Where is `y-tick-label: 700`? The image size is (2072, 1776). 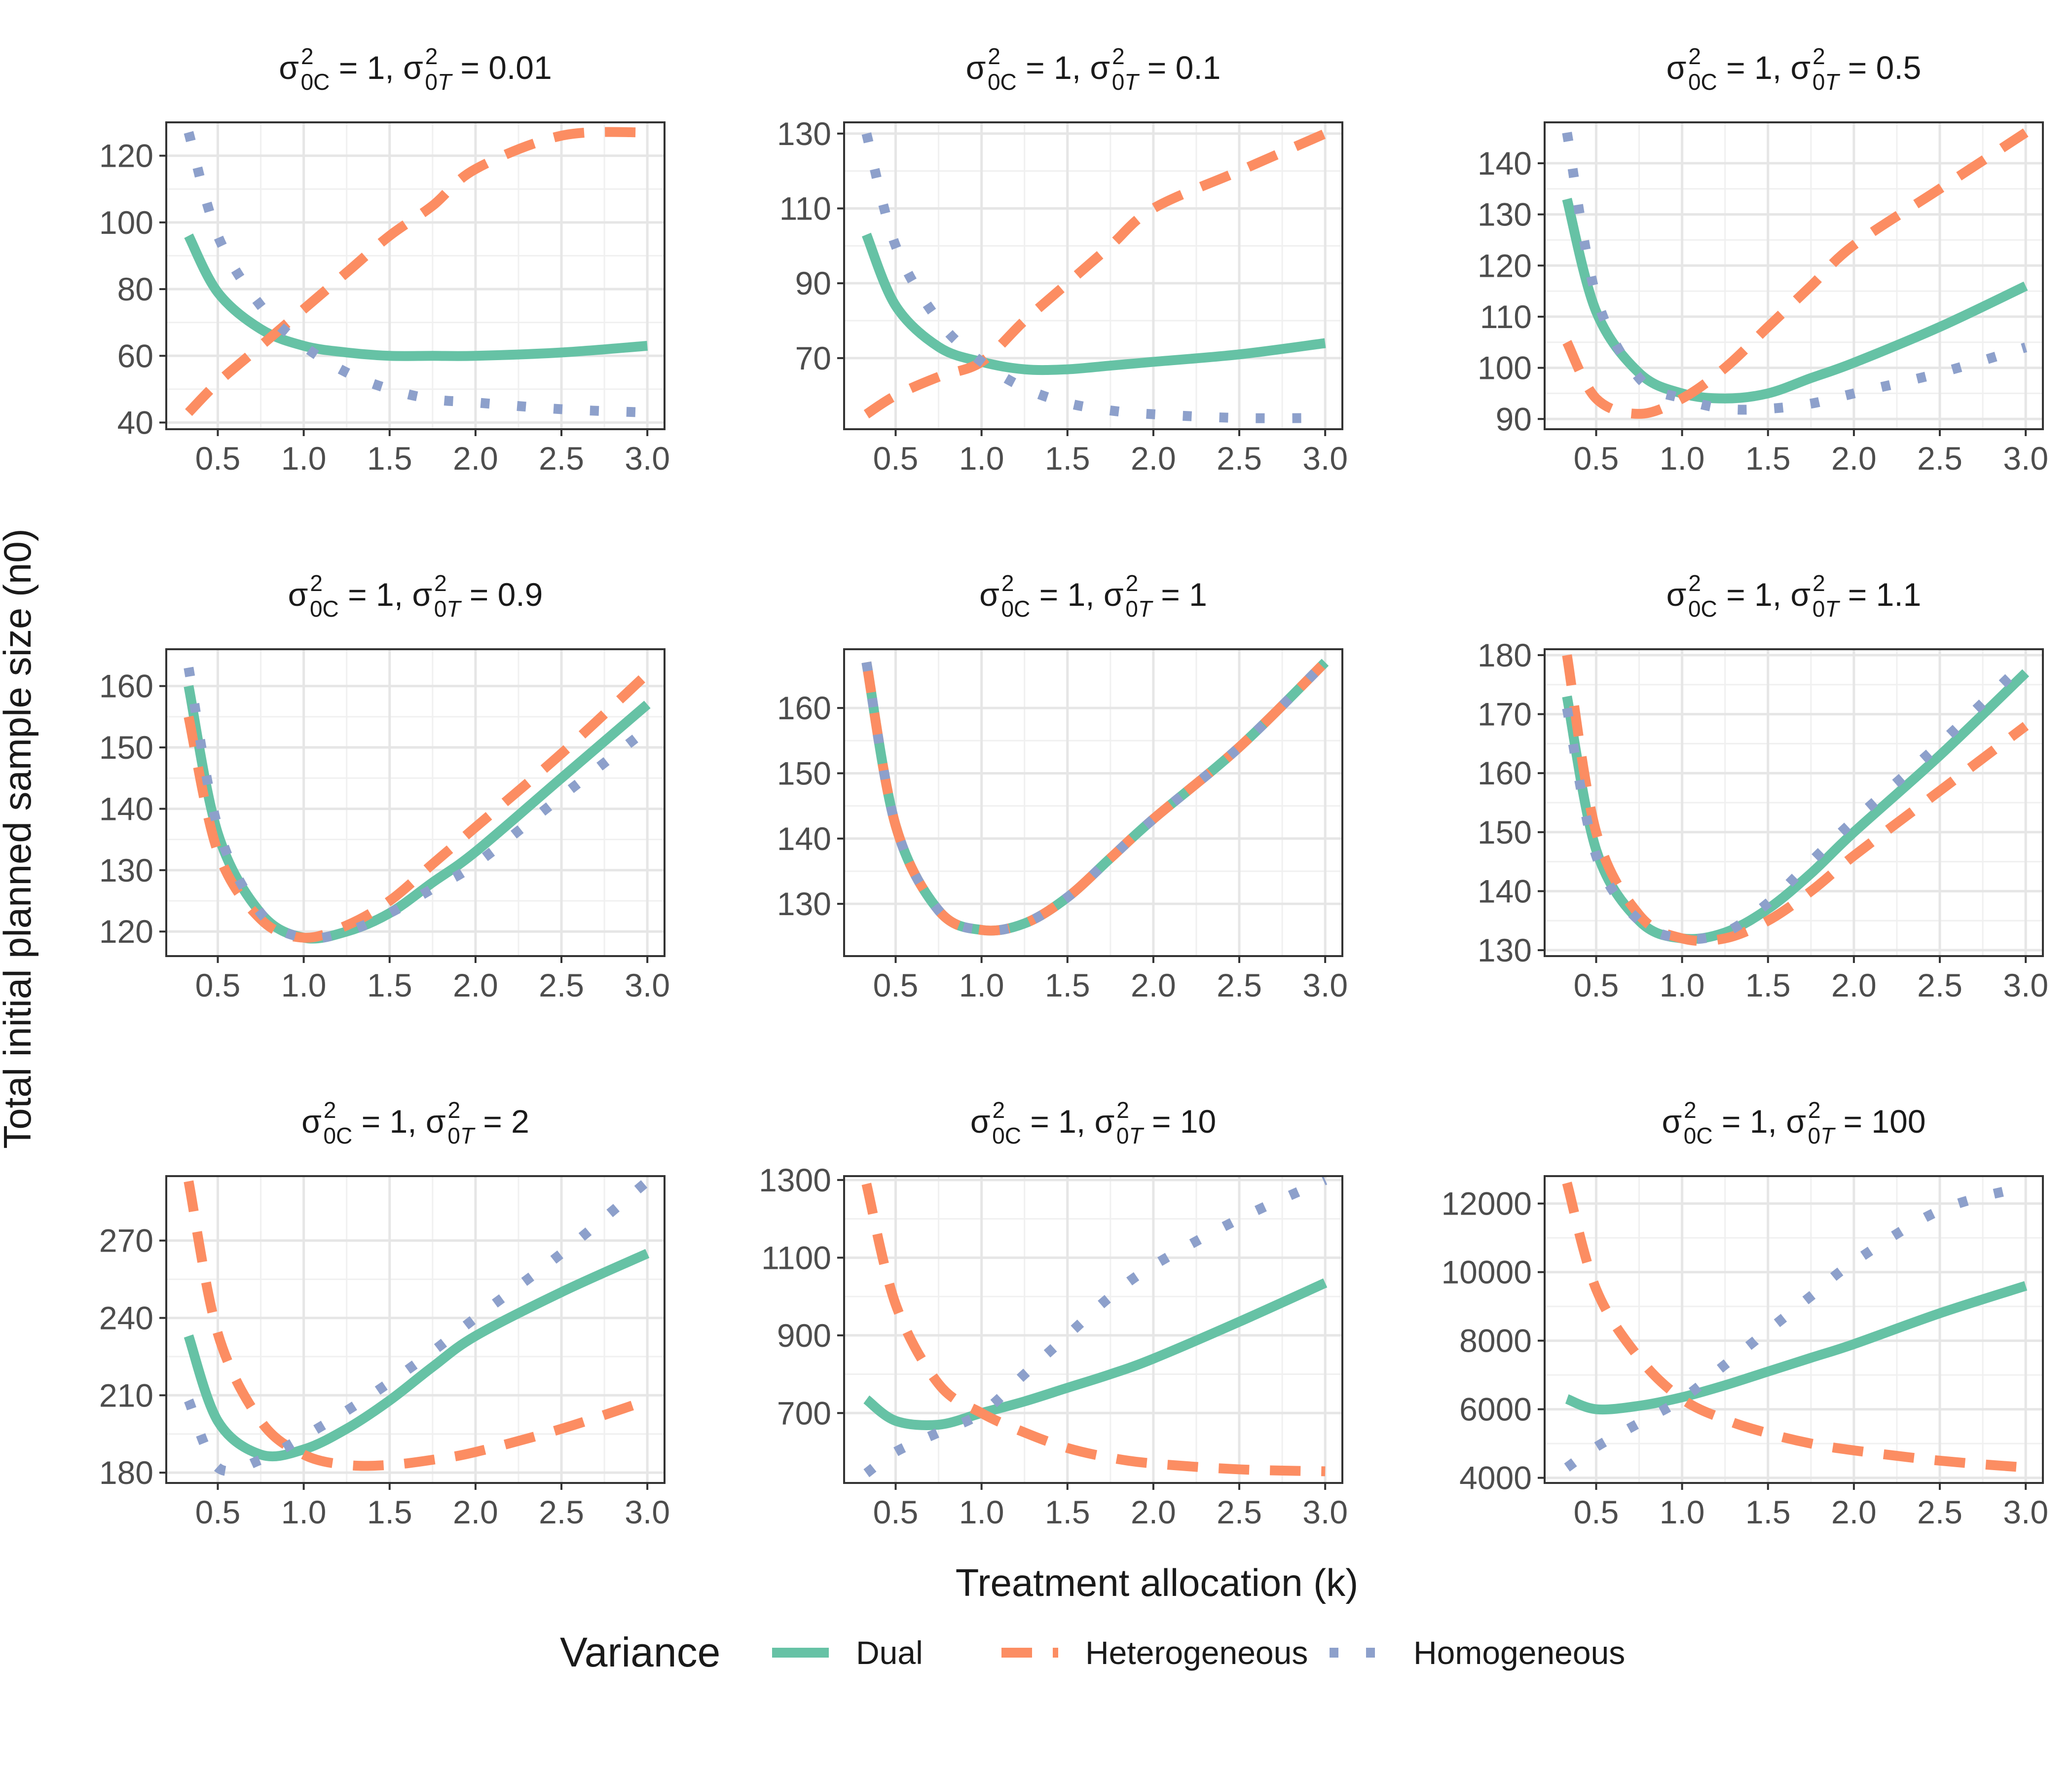 y-tick-label: 700 is located at coordinates (804, 1413).